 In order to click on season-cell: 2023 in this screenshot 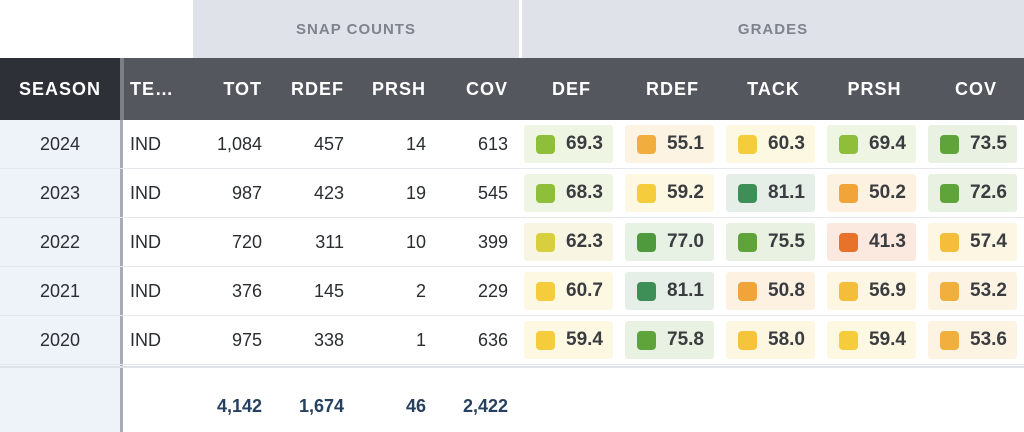, I will do `click(60, 192)`.